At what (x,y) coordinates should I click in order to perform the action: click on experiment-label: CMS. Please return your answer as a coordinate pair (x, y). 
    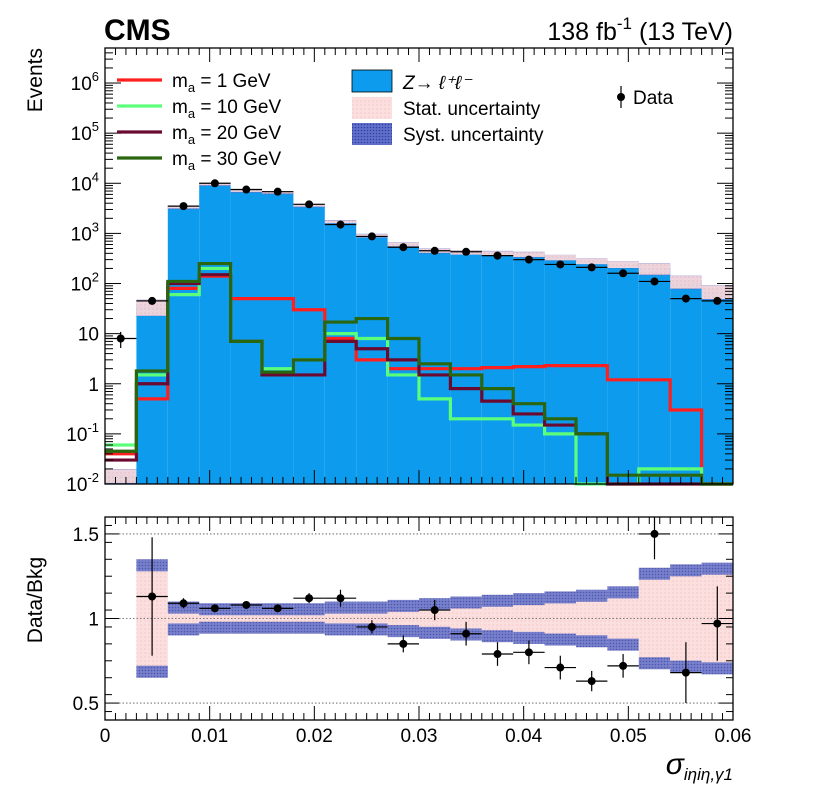
    Looking at the image, I should click on (137, 30).